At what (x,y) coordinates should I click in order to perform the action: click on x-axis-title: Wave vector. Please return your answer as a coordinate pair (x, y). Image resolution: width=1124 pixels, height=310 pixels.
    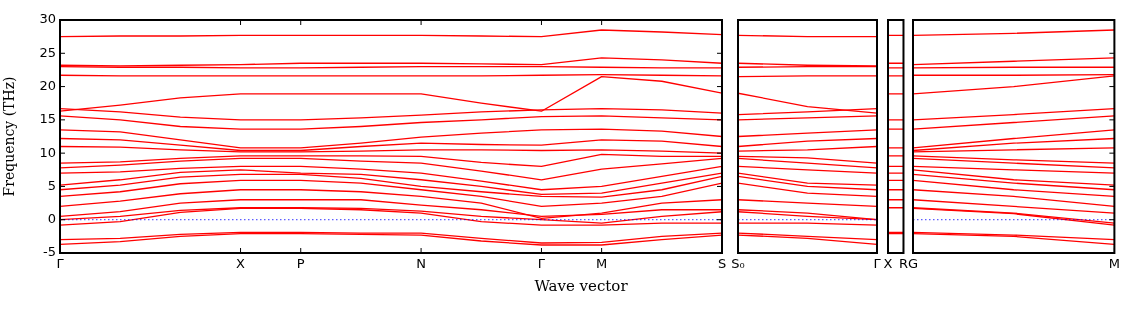
    Looking at the image, I should click on (581, 286).